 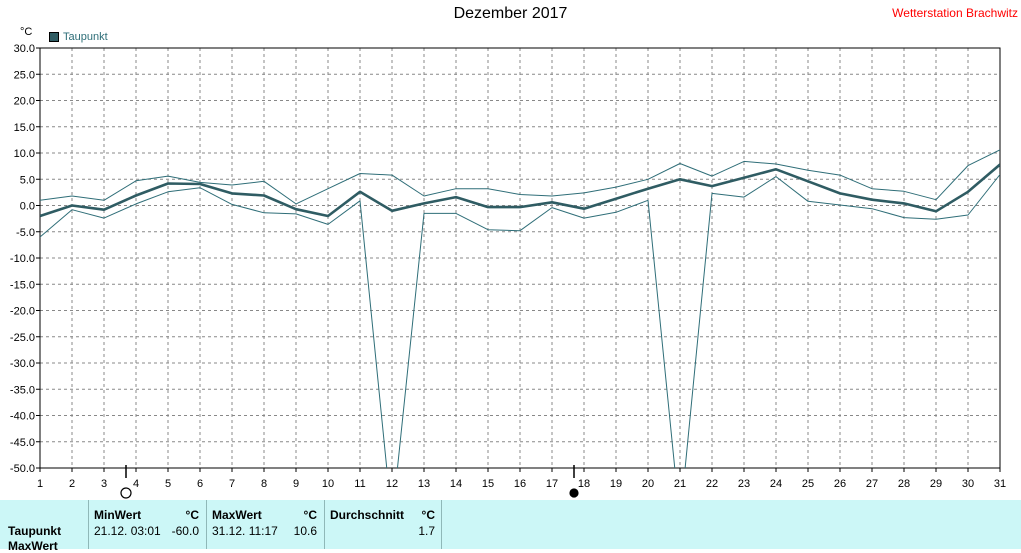 What do you see at coordinates (428, 515) in the screenshot?
I see `avg-unit: °C` at bounding box center [428, 515].